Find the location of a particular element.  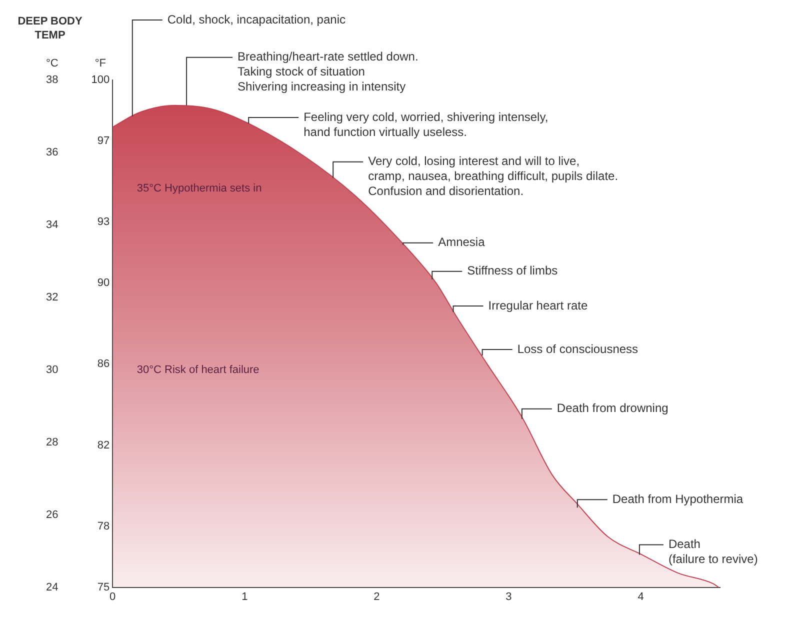

annotation: Cold, shock, incapacitation, panic is located at coordinates (256, 19).